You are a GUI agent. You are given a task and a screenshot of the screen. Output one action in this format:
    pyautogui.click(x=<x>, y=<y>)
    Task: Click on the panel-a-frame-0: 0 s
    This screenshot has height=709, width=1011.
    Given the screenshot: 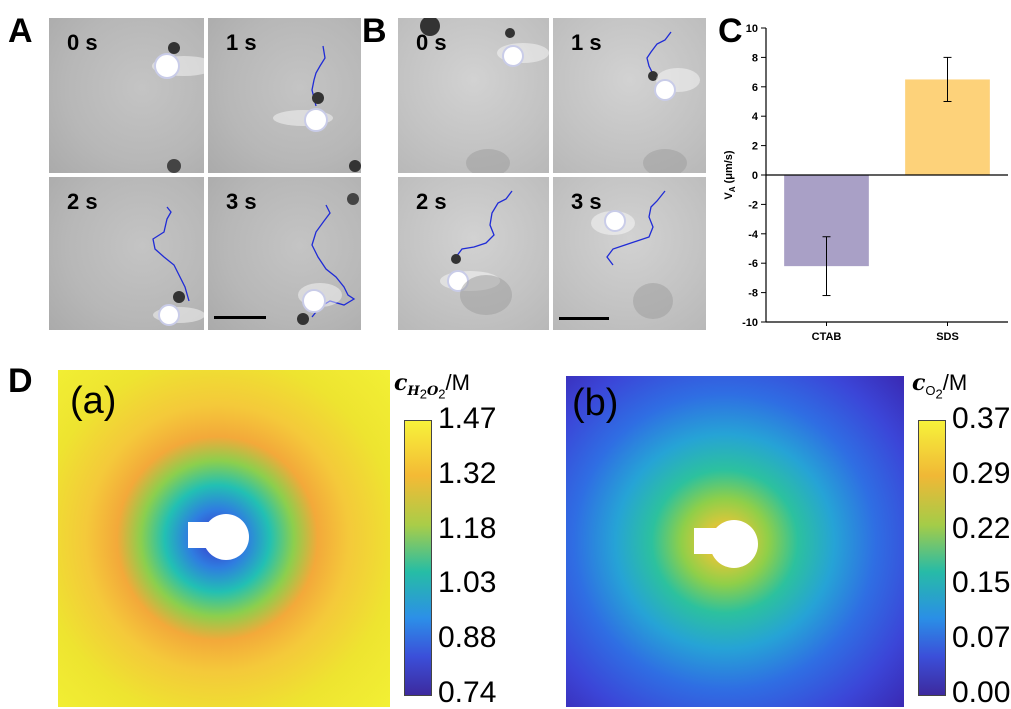 What is the action you would take?
    pyautogui.click(x=126, y=95)
    